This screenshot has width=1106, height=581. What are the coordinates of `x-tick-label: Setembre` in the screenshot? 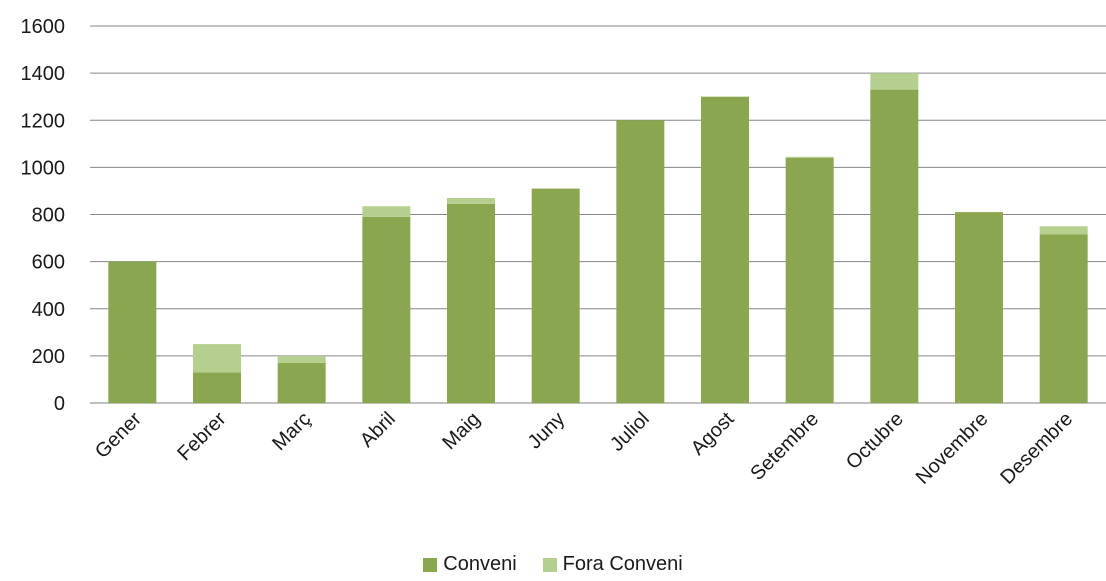 It's located at (784, 446).